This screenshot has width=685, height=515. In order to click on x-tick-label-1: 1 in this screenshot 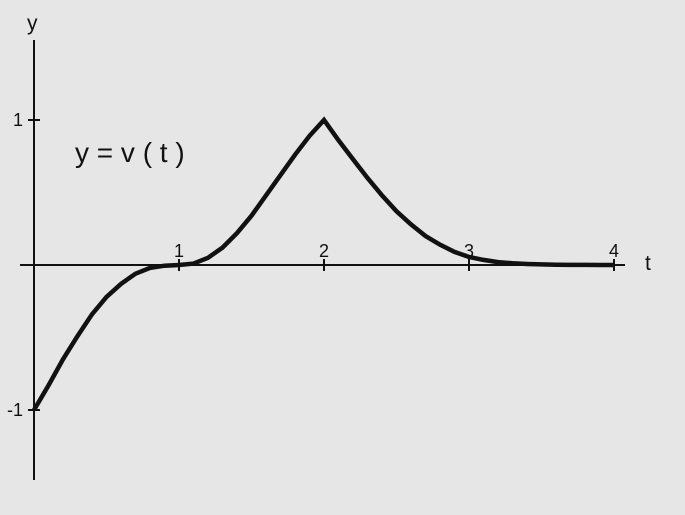, I will do `click(179, 251)`.